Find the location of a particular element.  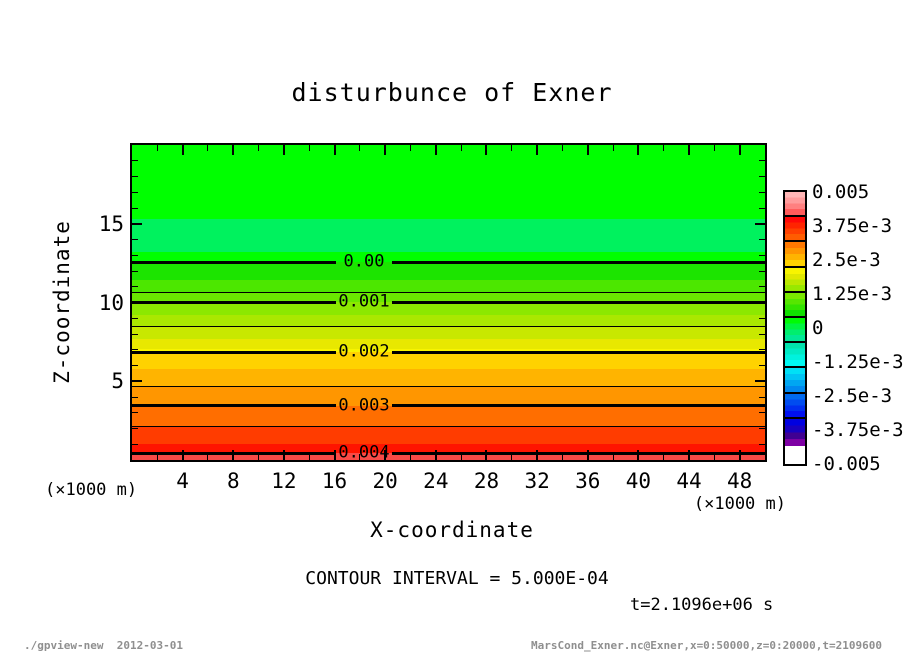

x-tick-label: 48 is located at coordinates (740, 481).